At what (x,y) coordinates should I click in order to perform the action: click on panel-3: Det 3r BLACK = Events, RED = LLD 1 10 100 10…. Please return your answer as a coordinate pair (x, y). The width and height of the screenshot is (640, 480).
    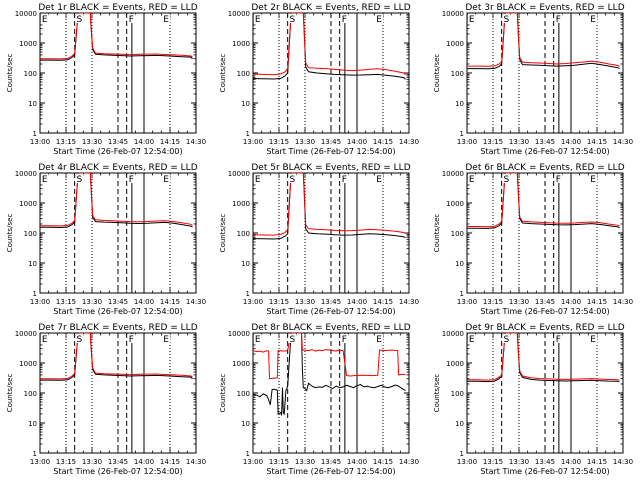
    Looking at the image, I should click on (533, 79).